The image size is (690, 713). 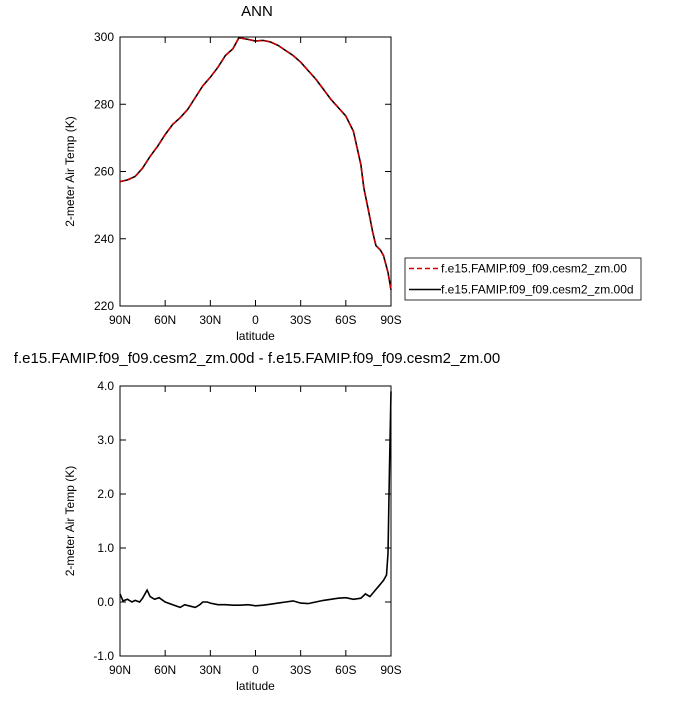 I want to click on y-tick-label: 2.0, so click(x=105, y=494).